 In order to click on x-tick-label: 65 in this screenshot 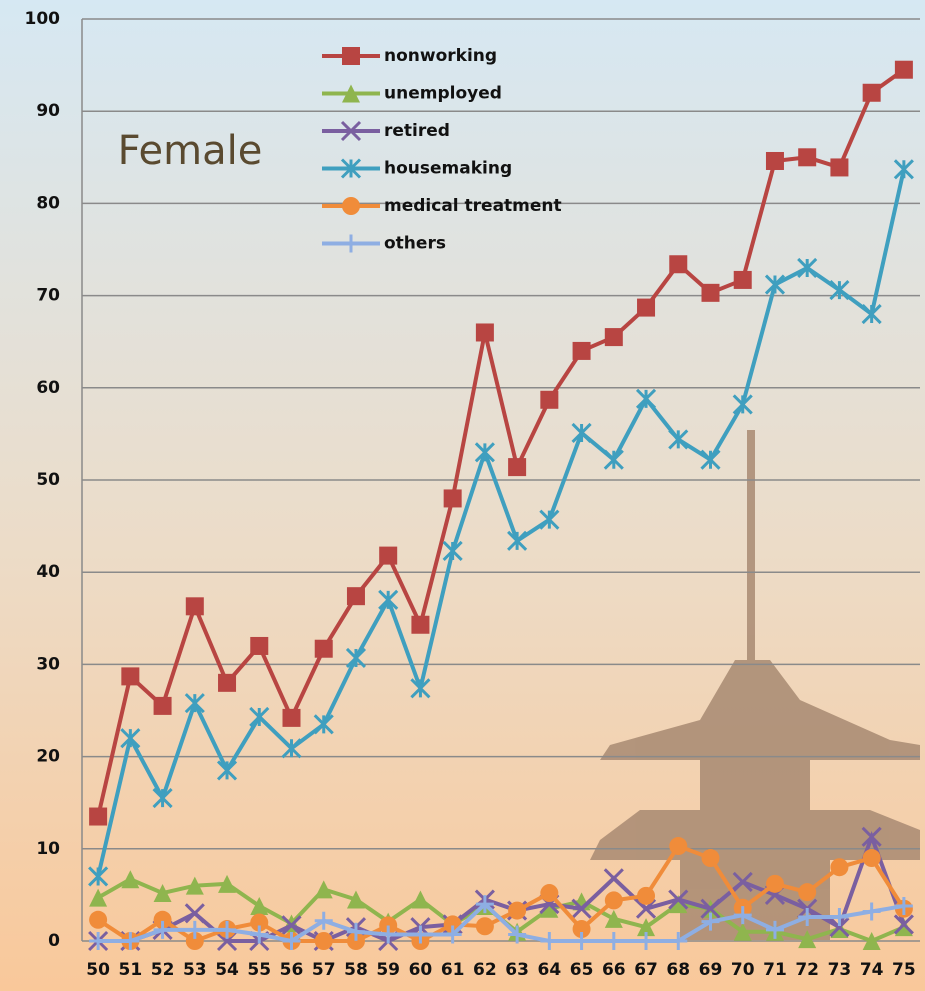, I will do `click(582, 970)`.